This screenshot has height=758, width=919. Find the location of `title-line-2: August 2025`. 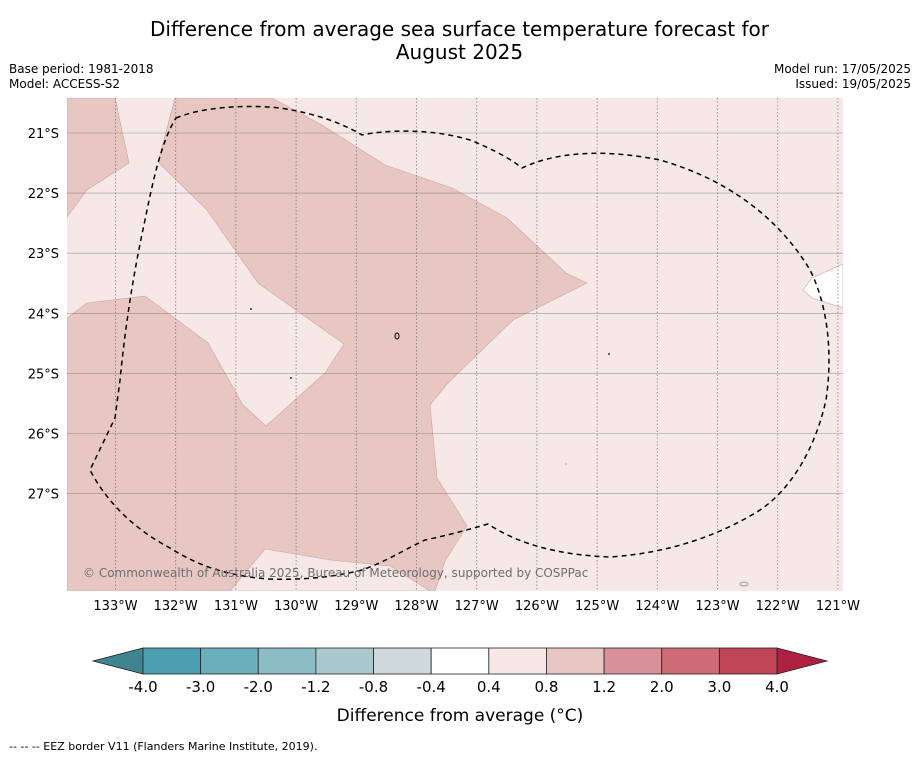

title-line-2: August 2025 is located at coordinates (459, 52).